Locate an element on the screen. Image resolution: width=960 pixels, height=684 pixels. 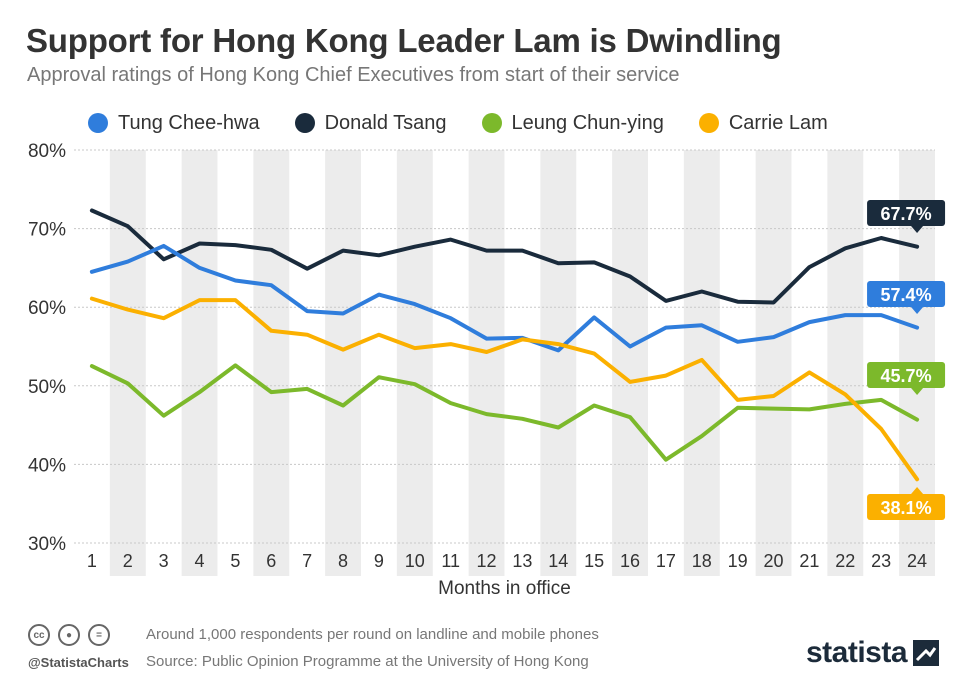
x-tick-label: 20 is located at coordinates (774, 561).